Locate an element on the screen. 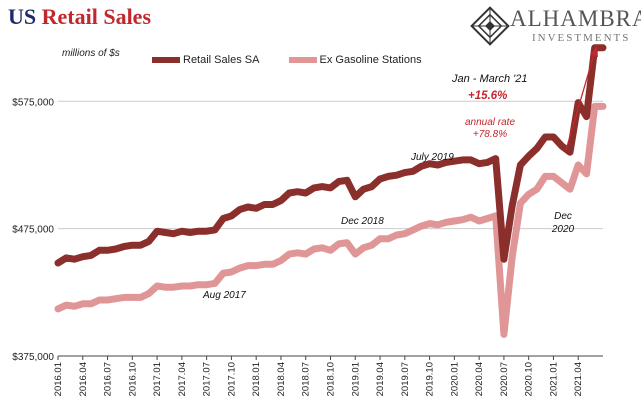 Image resolution: width=641 pixels, height=409 pixels. legend-item-retail: Retail Sales SA is located at coordinates (205, 60).